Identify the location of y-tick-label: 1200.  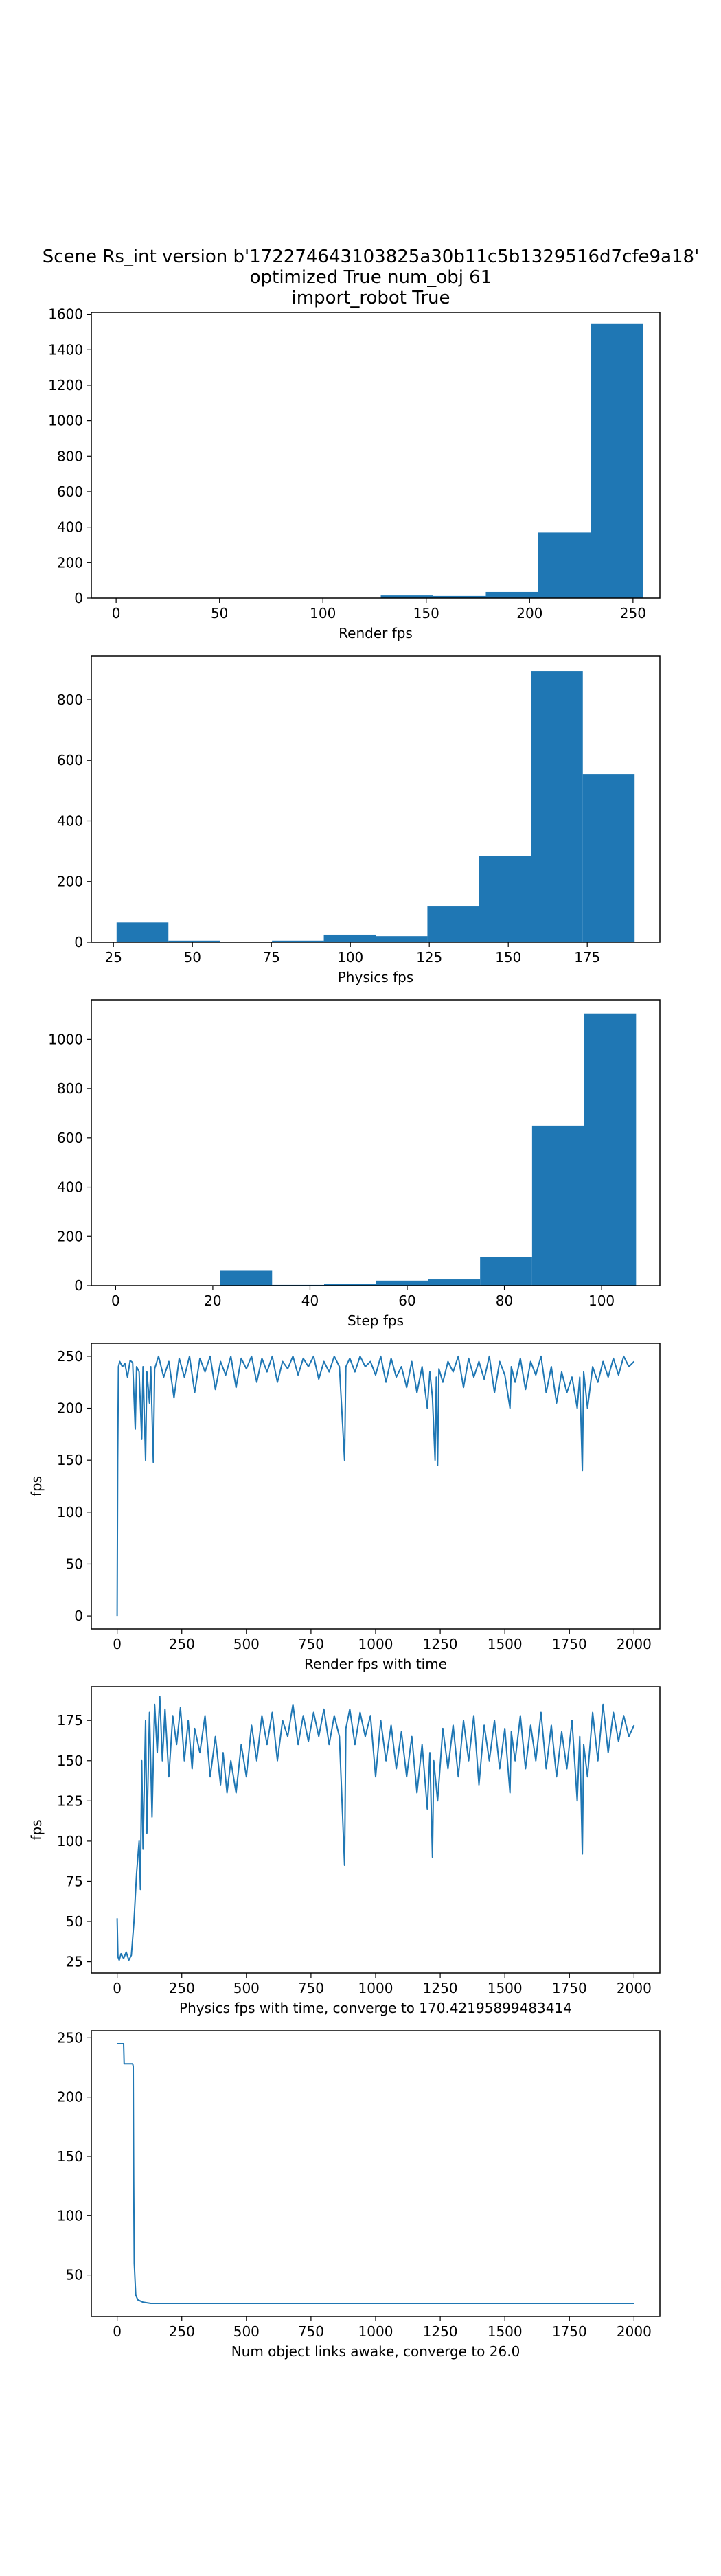
(65, 385).